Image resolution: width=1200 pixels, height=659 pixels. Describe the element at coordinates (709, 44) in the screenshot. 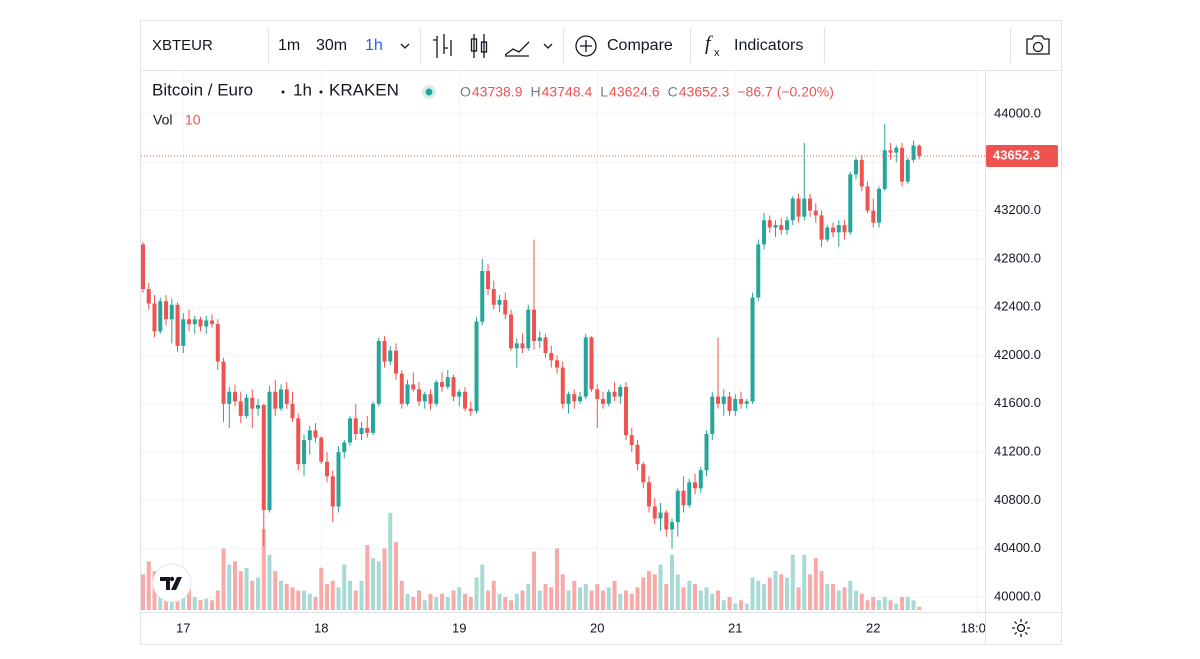

I see `fx-icon: f` at that location.